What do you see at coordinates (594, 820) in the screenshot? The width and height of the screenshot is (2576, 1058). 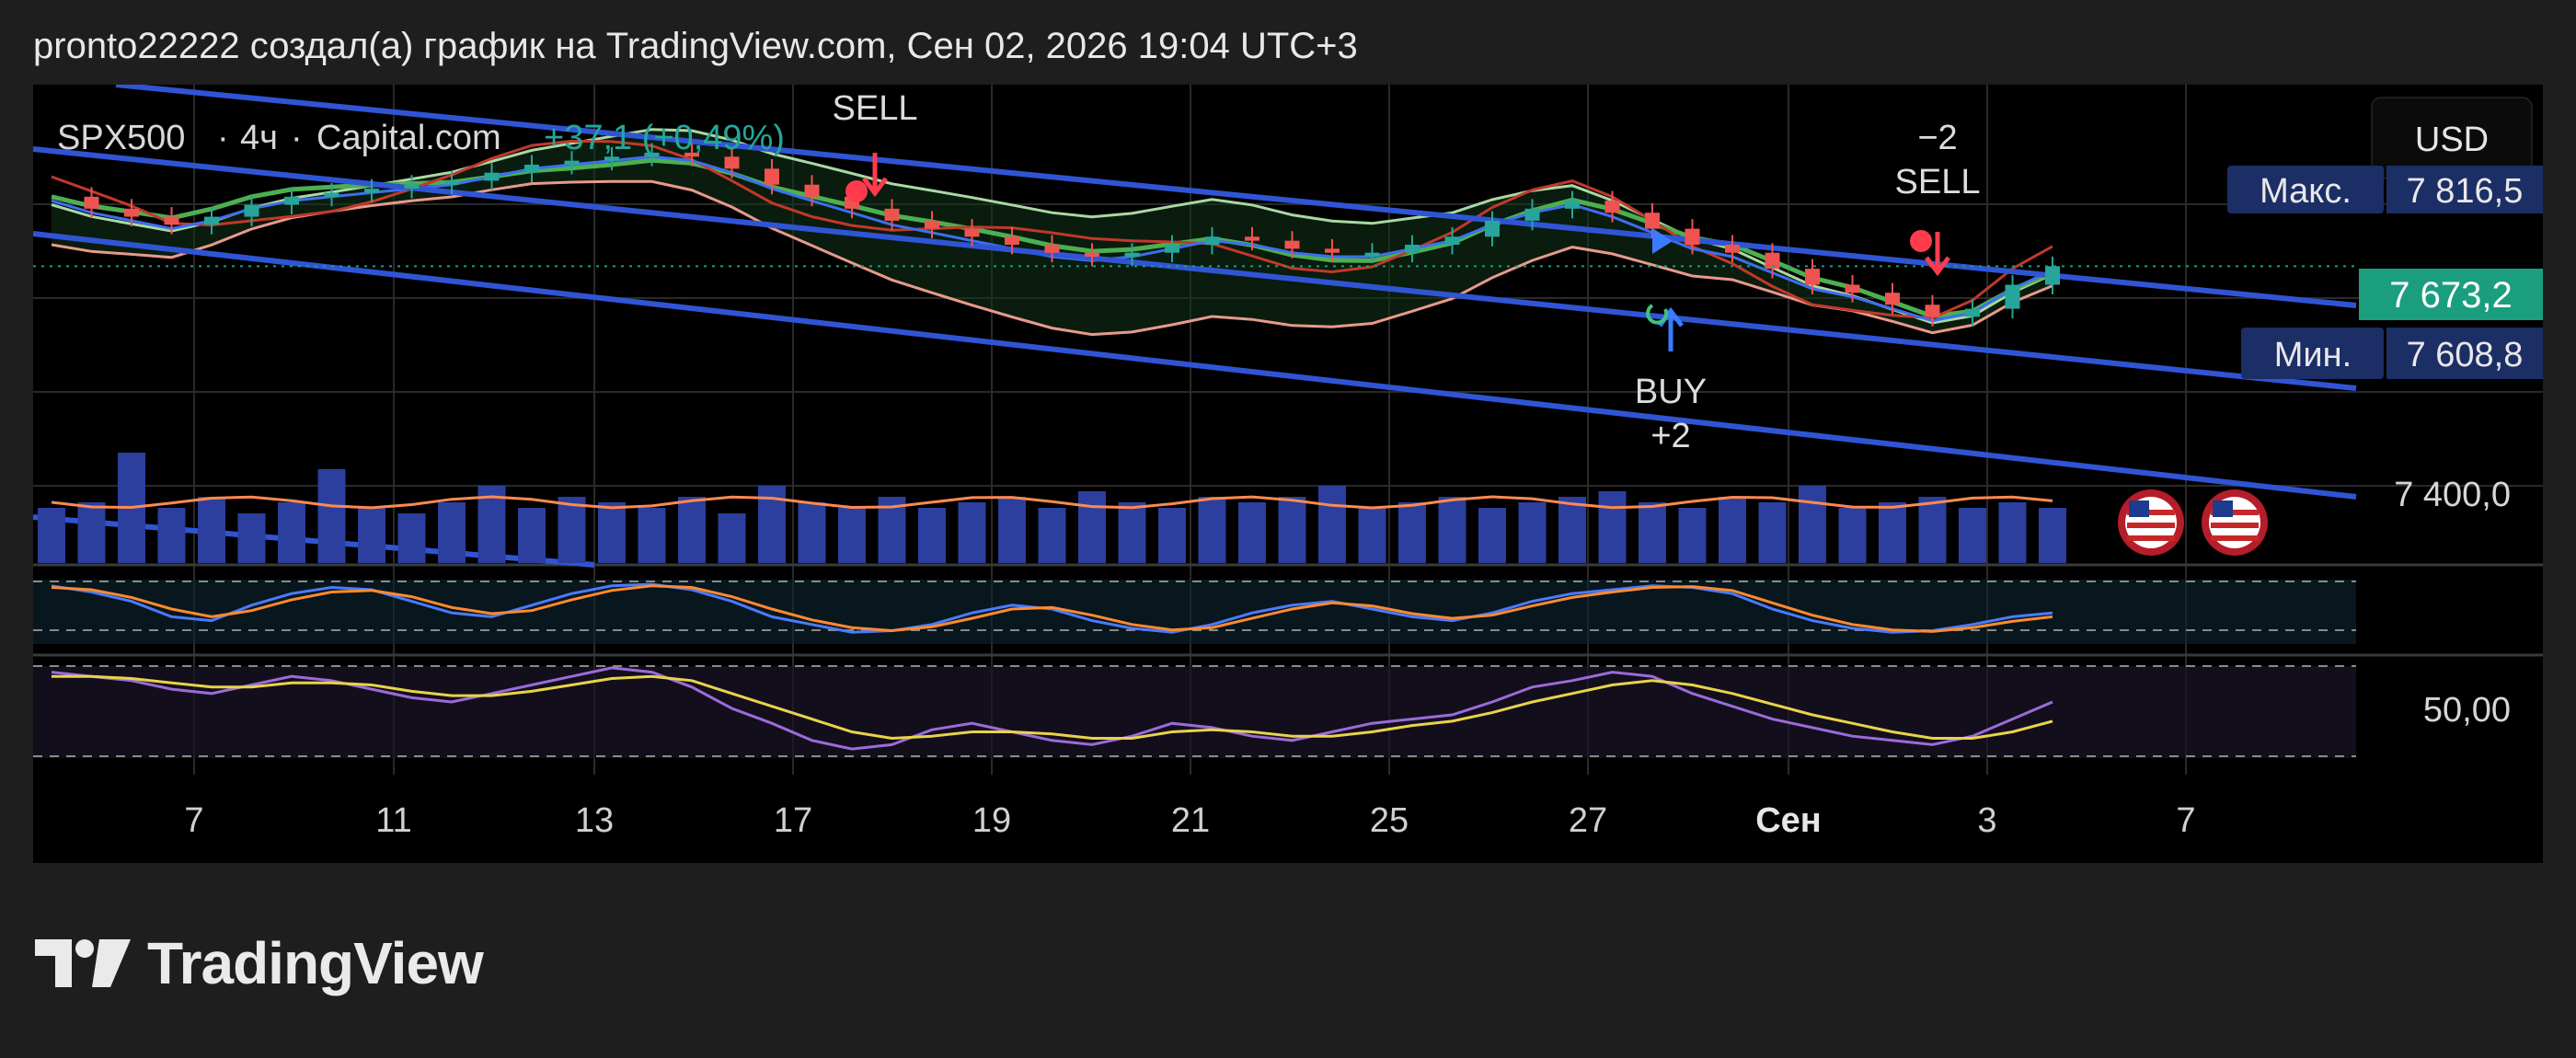 I see `x-tick-label: 13` at bounding box center [594, 820].